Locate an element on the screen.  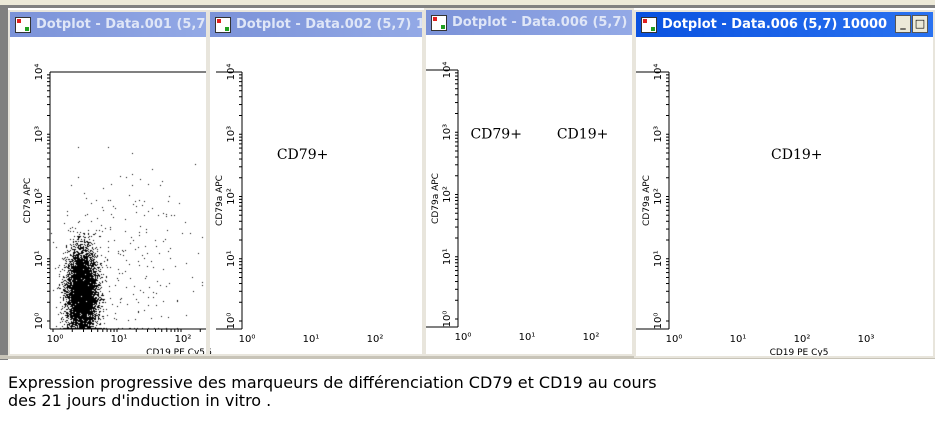
y-axis-label: CD79 APC is located at coordinates (28, 200).